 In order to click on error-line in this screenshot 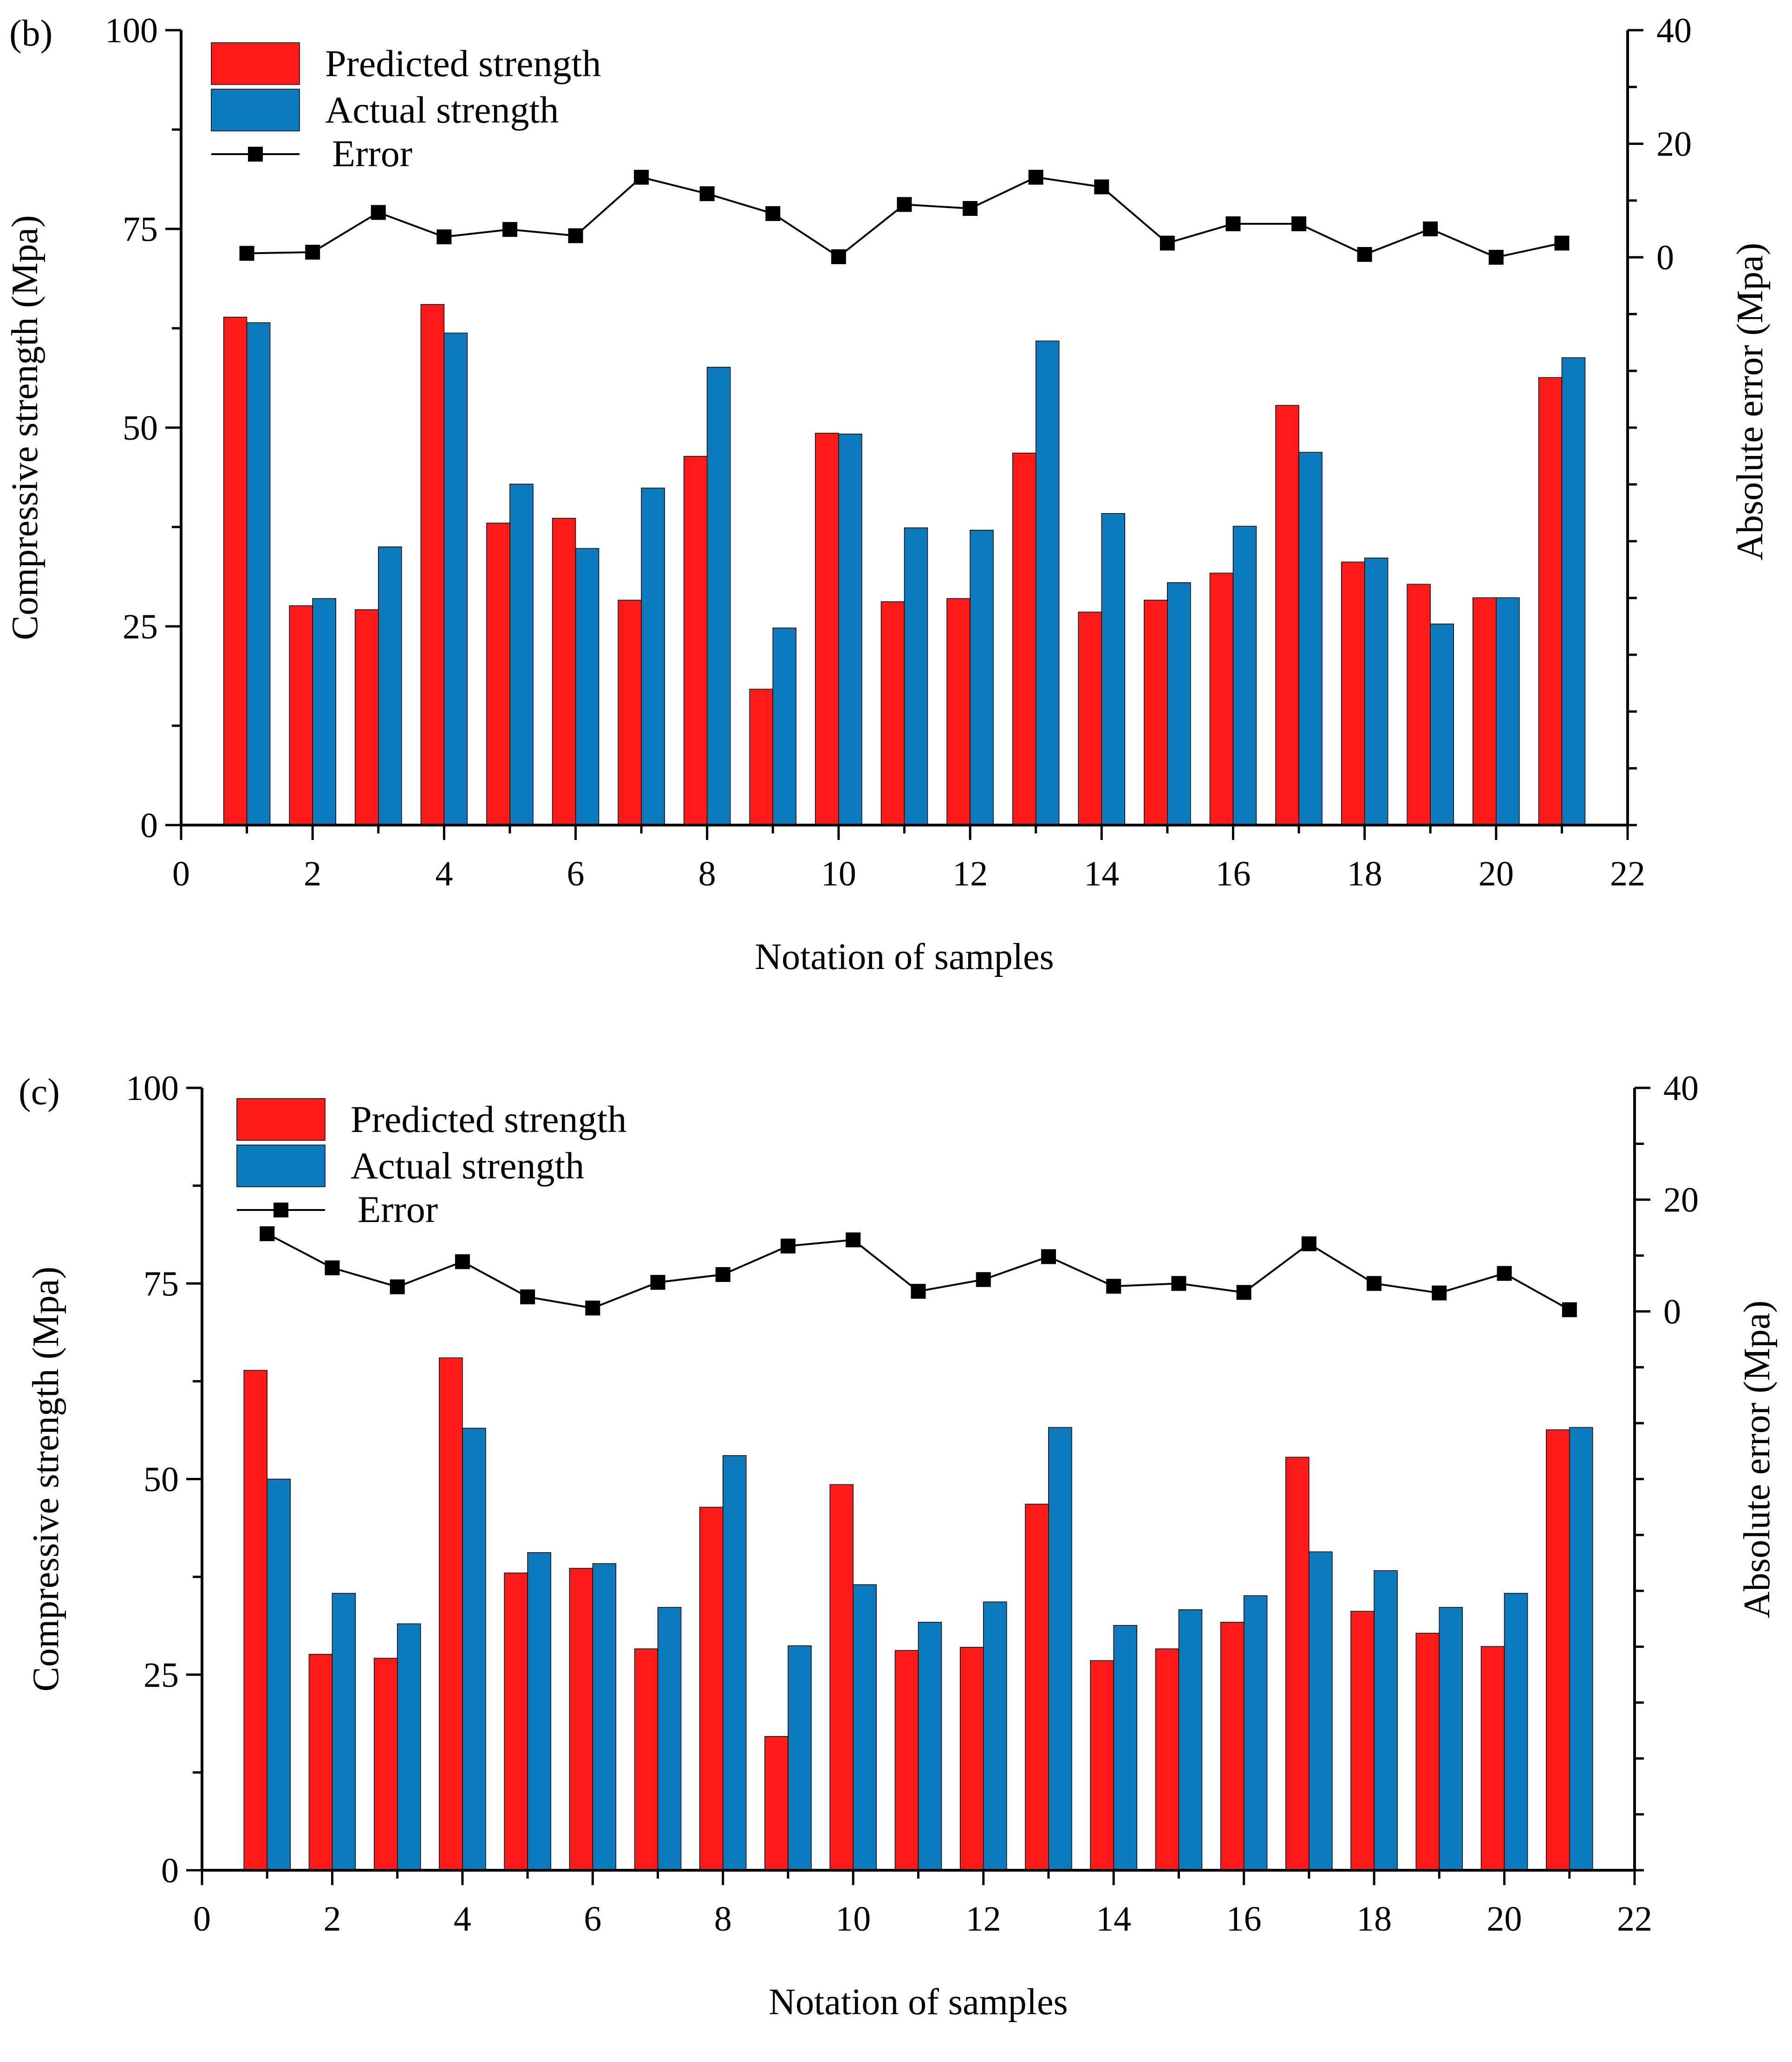, I will do `click(905, 217)`.